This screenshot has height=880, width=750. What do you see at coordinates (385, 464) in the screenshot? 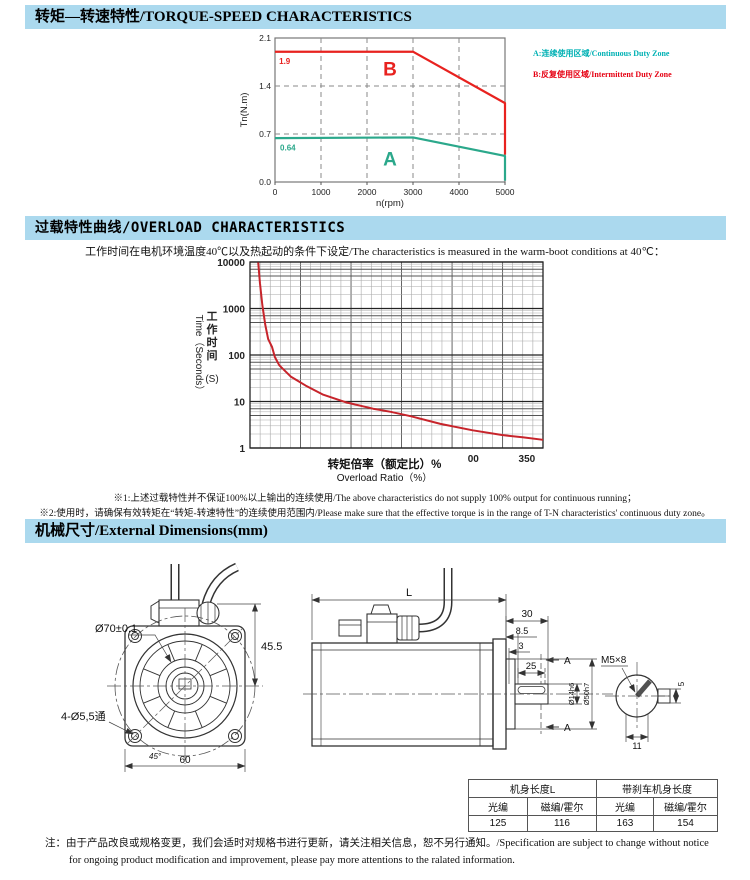
I see `svg-text: 转矩倍率（额定比）%` at bounding box center [385, 464].